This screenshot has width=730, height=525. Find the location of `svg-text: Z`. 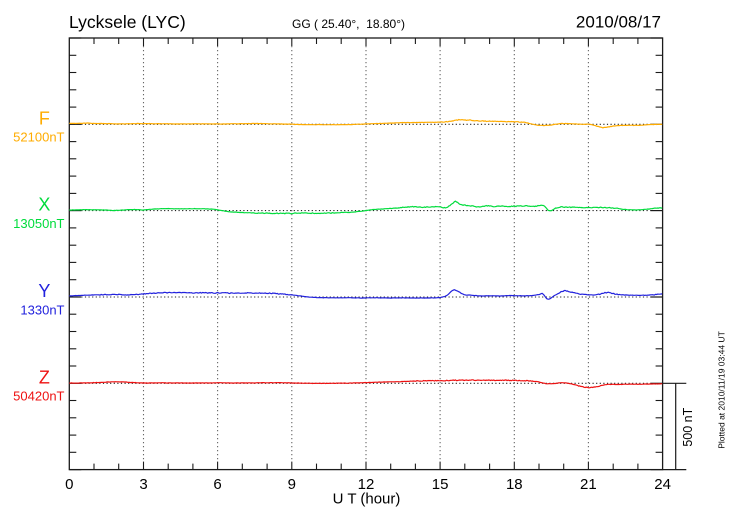

svg-text: Z is located at coordinates (44, 377).